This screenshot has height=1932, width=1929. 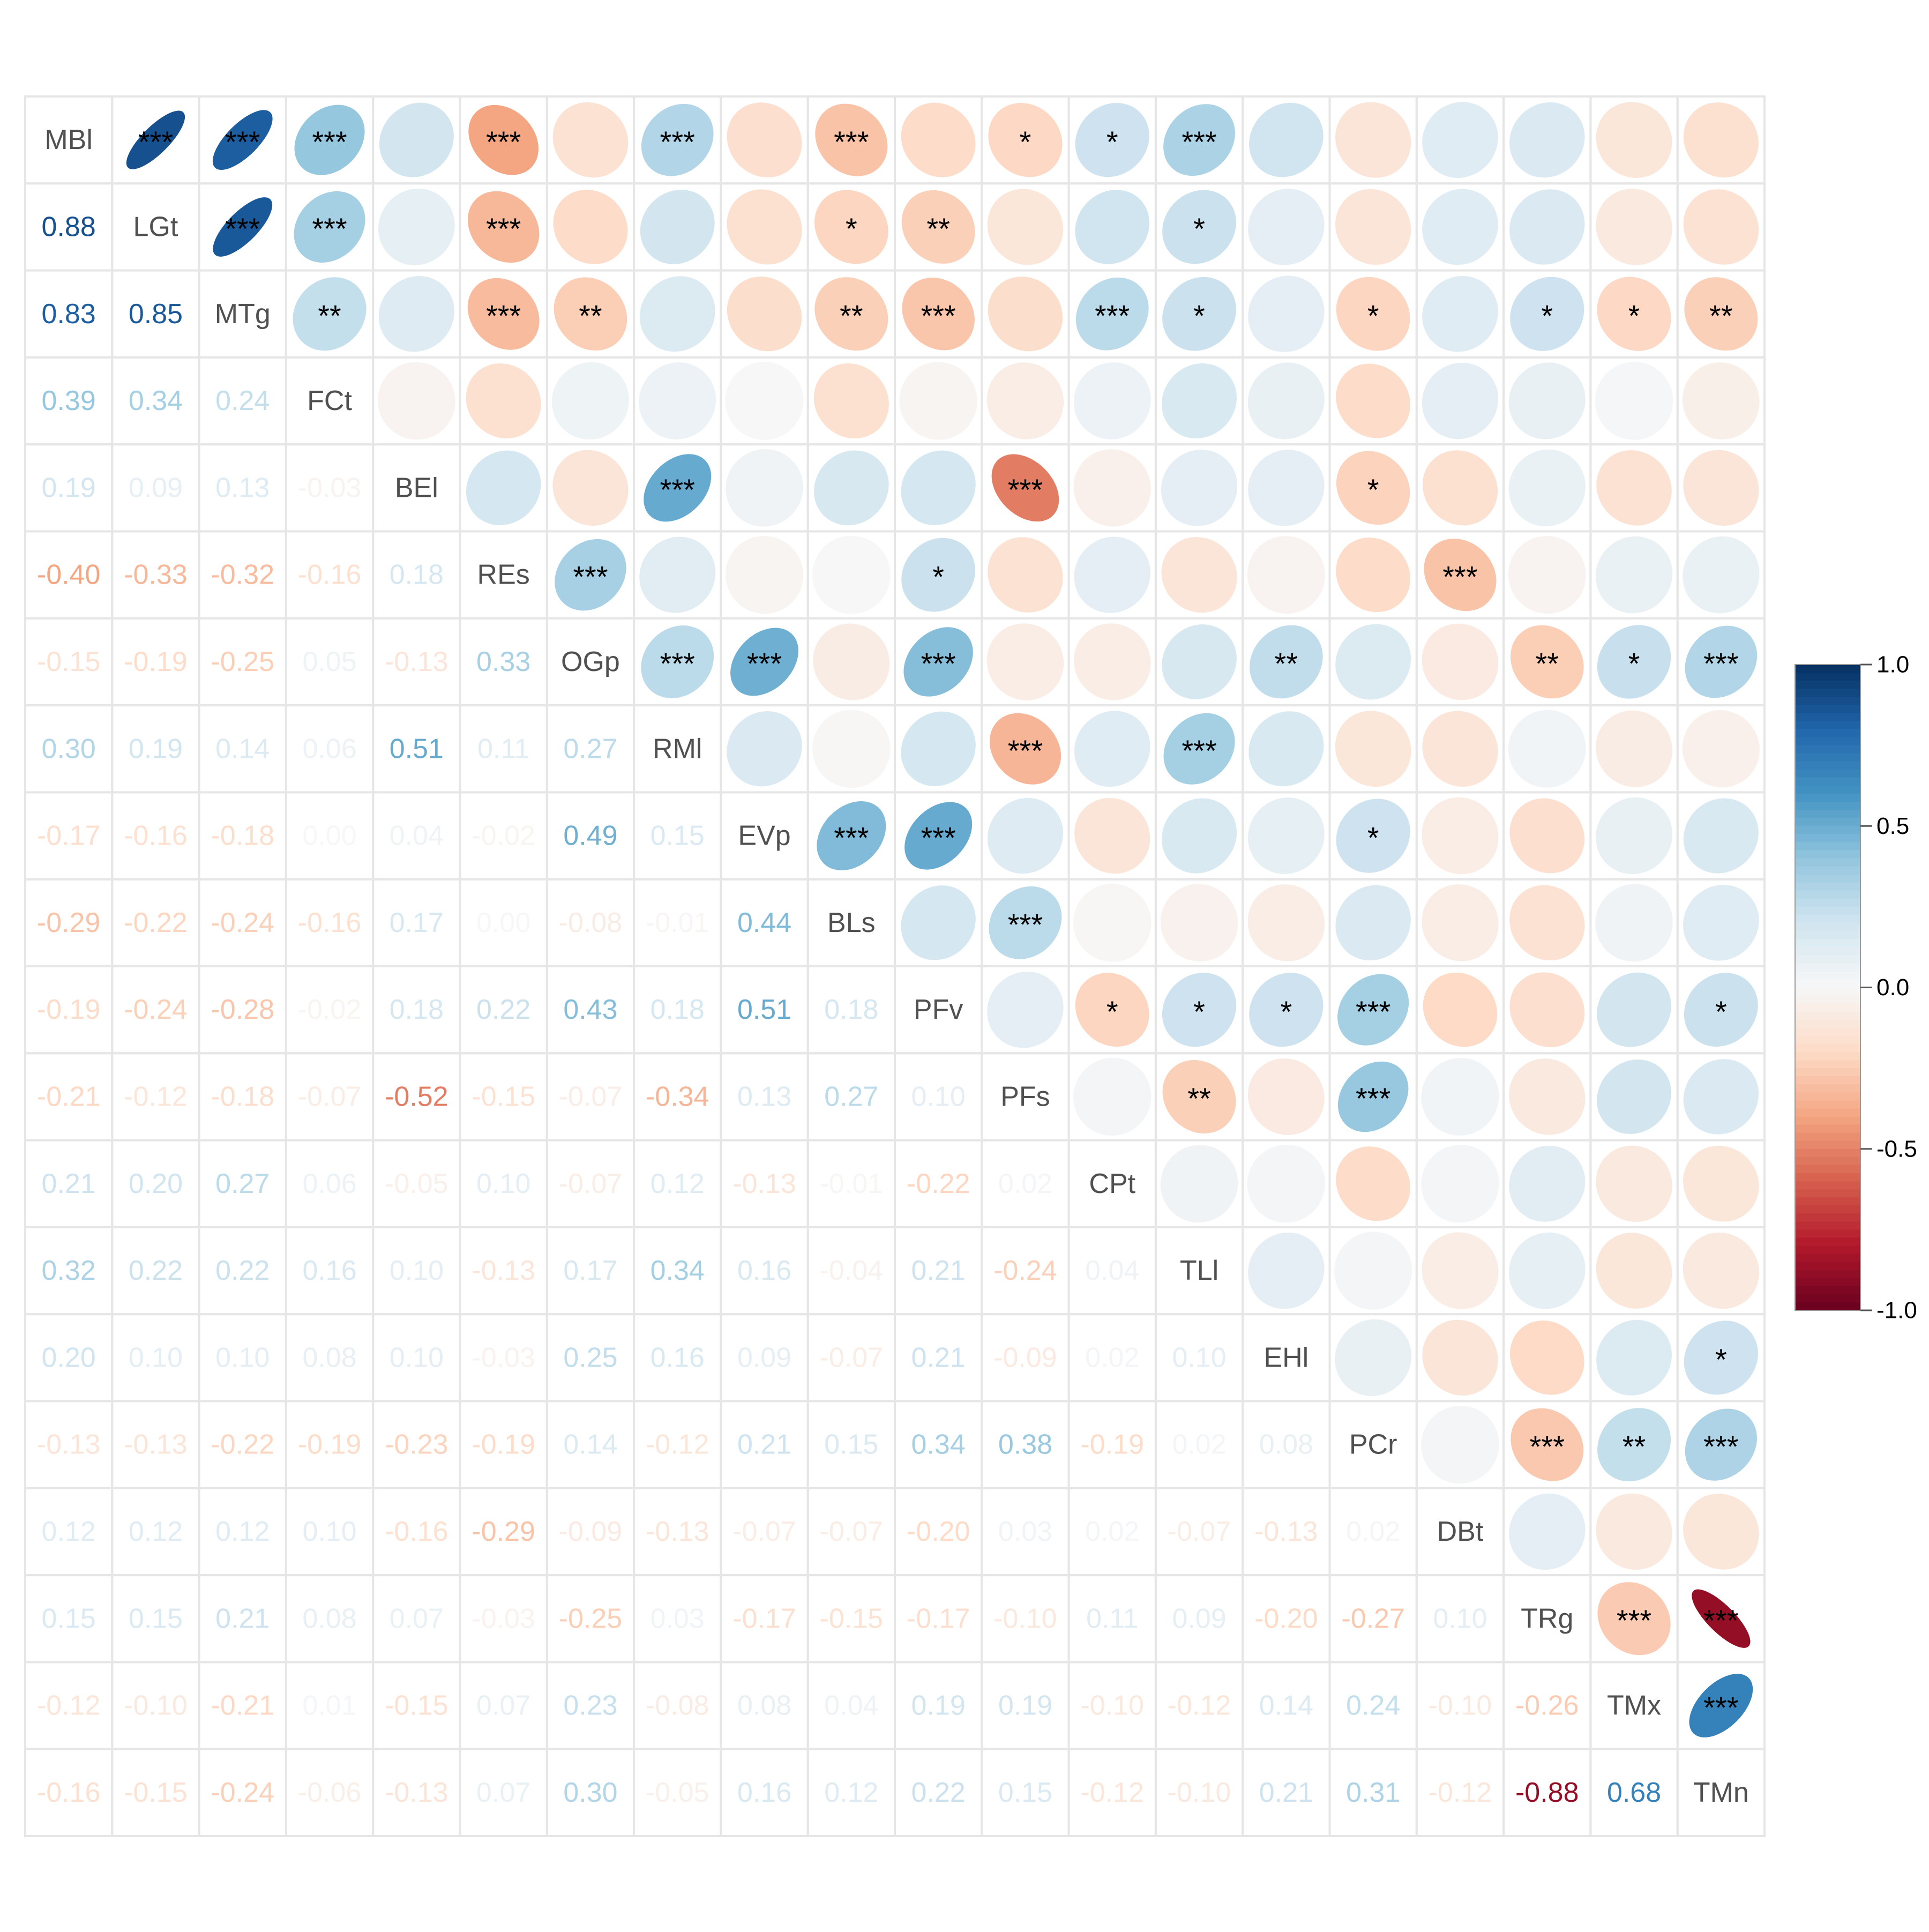 What do you see at coordinates (1373, 1618) in the screenshot?
I see `correlation-value: -0.27` at bounding box center [1373, 1618].